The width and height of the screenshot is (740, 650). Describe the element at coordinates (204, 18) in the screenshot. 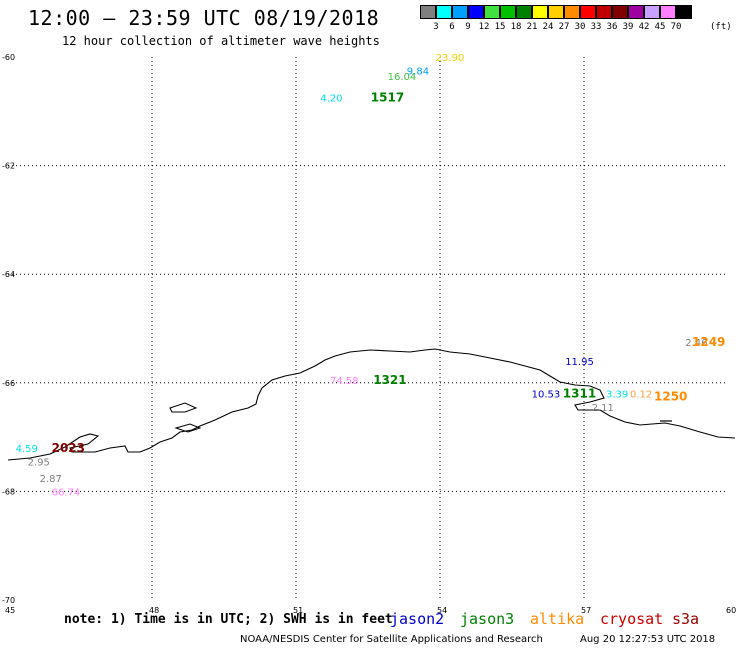

I see `map-title: 12:00 – 23:59 UTC 08/19/2018` at that location.